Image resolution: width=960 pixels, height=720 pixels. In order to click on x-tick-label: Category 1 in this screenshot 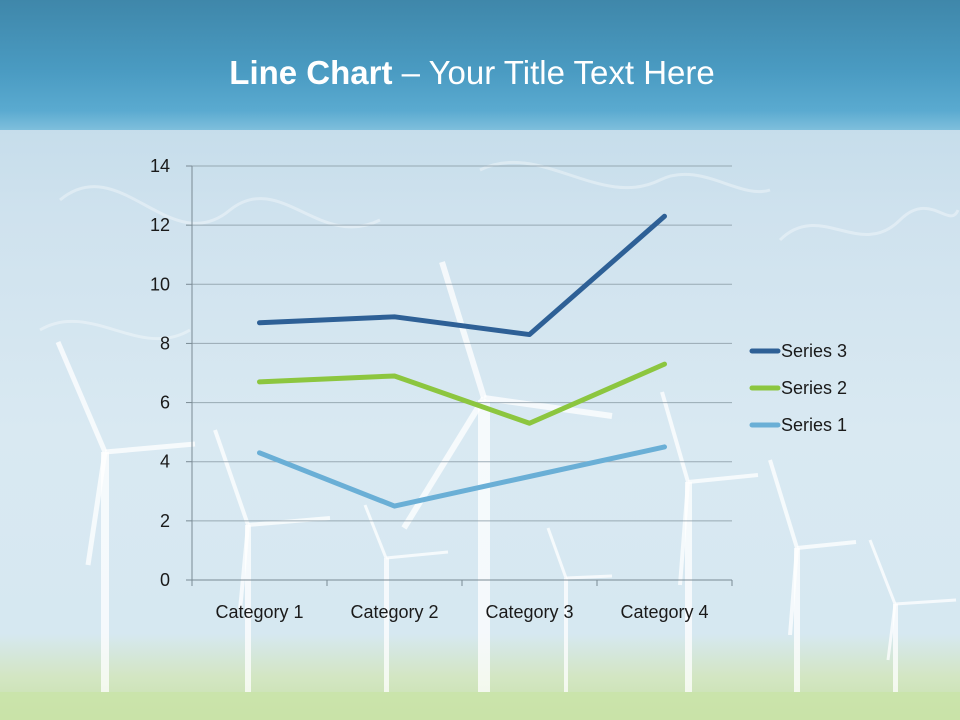, I will do `click(259, 612)`.